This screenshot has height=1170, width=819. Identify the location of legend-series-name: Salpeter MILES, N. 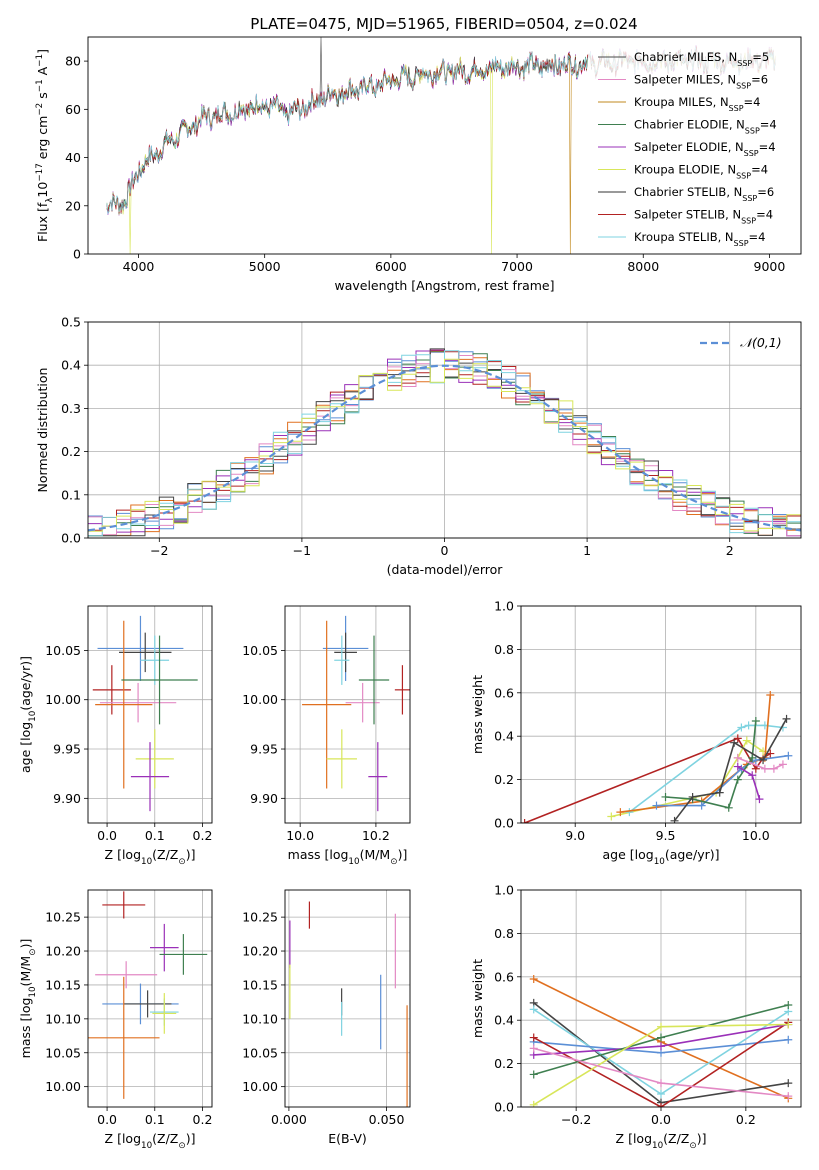
(685, 80).